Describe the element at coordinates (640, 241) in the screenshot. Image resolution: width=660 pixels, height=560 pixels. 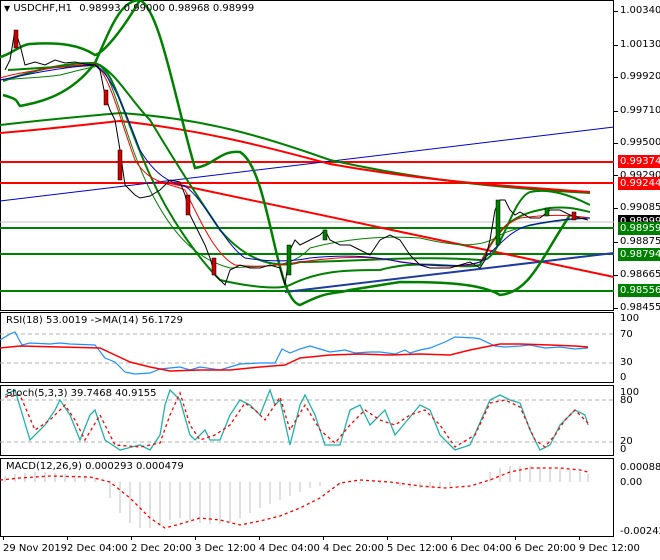
I see `price-tick: 0.98875` at that location.